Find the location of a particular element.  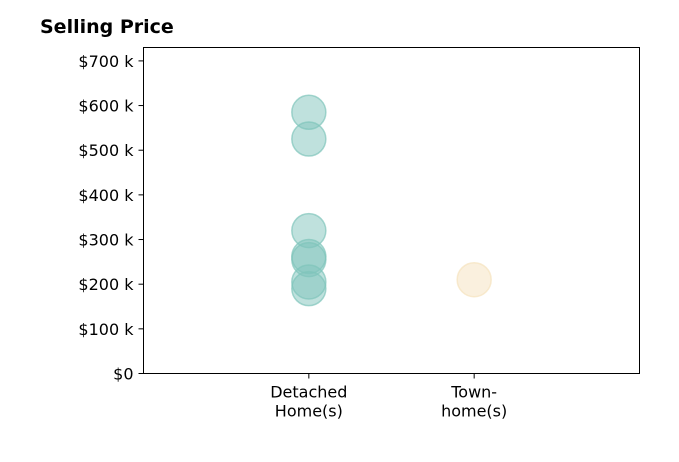

y-tick-label: $100 k is located at coordinates (106, 329).